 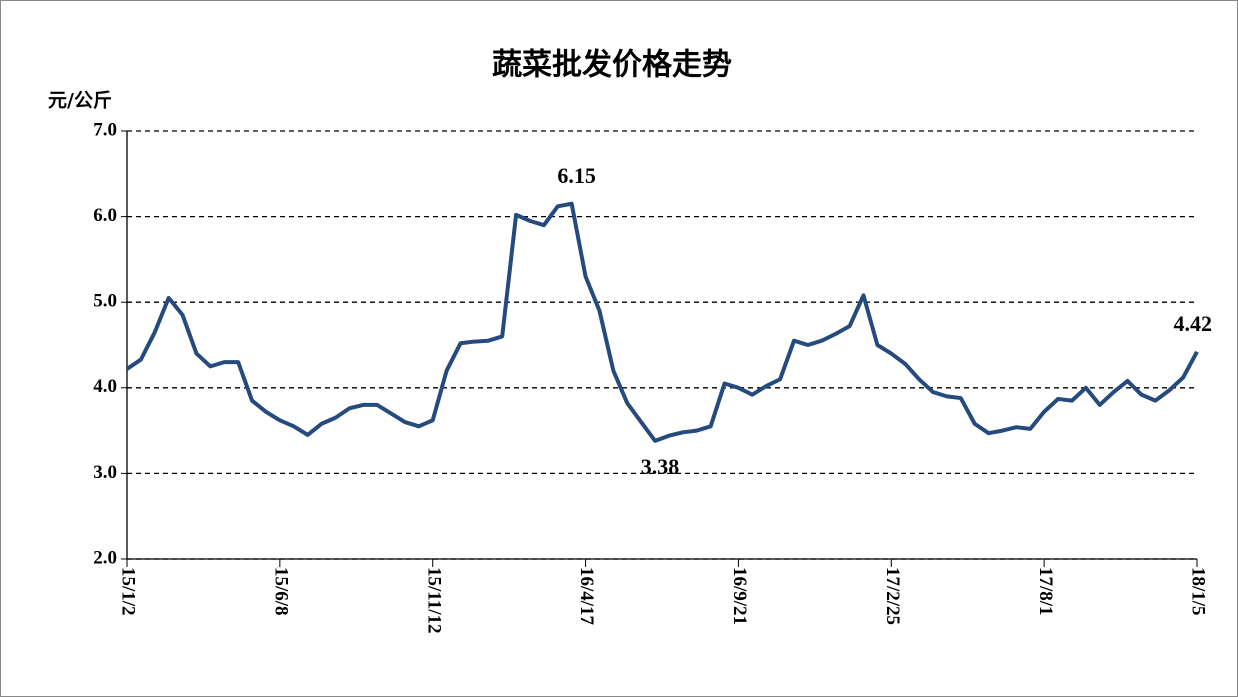 I want to click on x-tick-label: 15/1/2, so click(x=128, y=591).